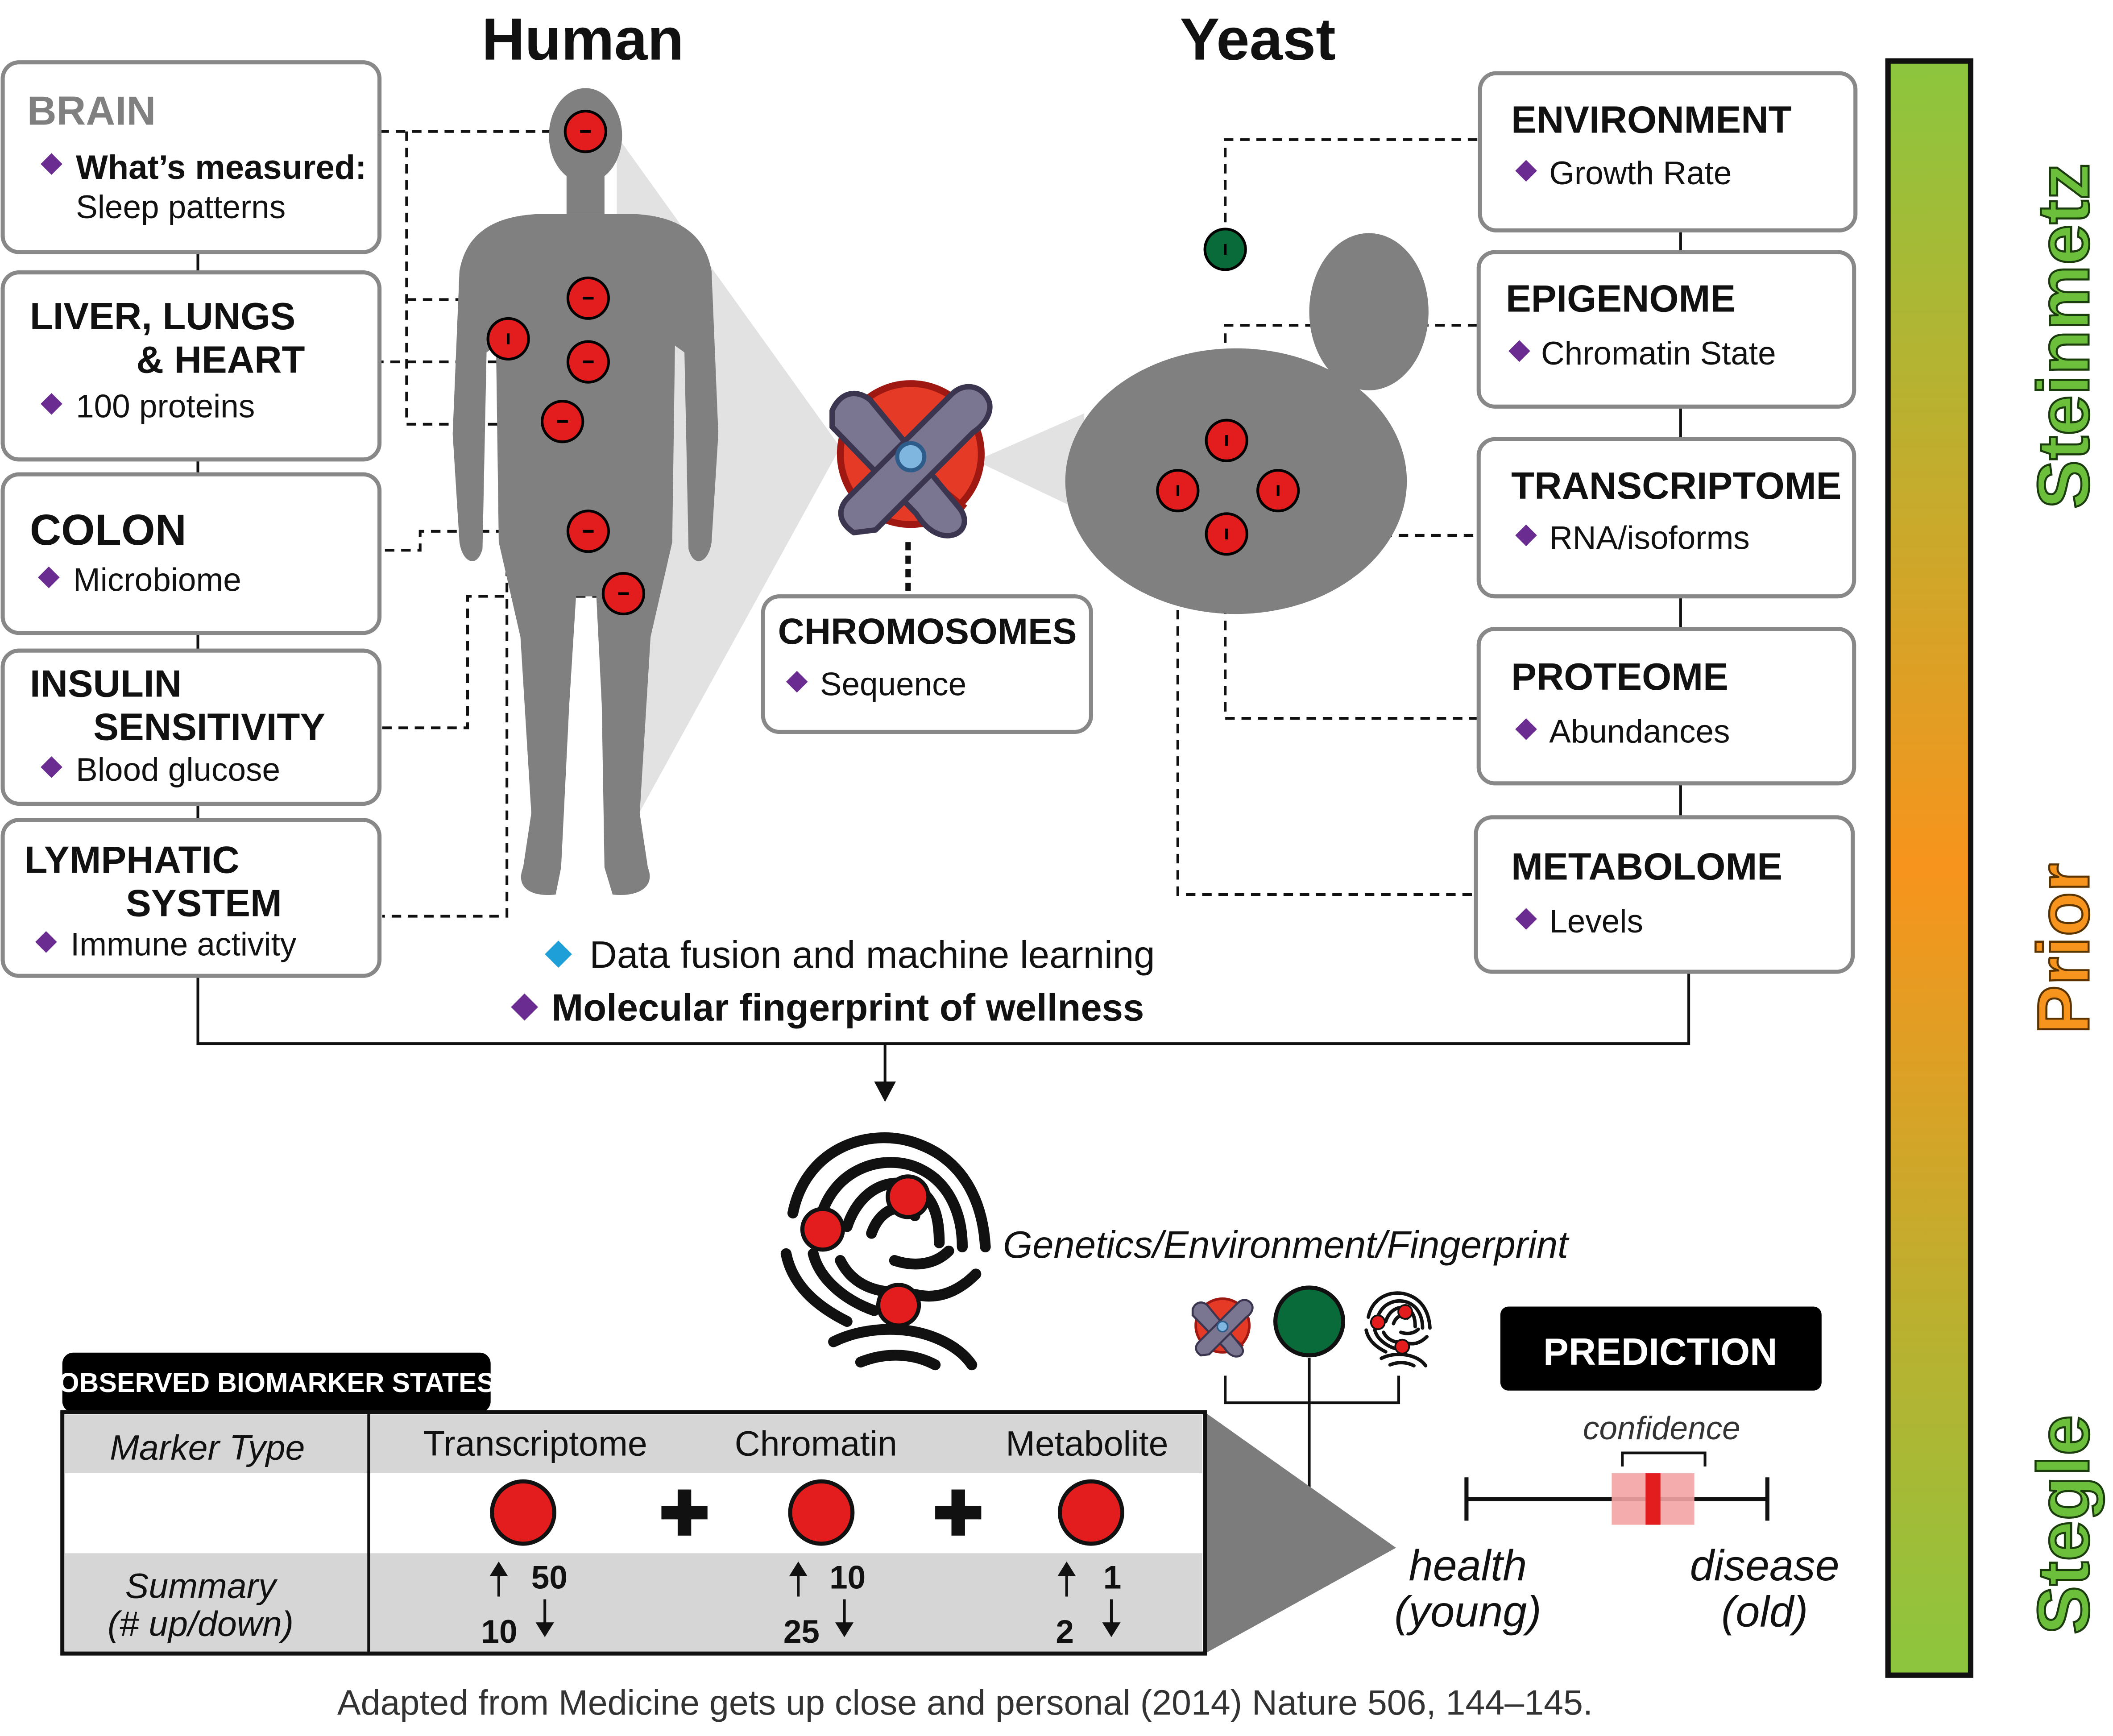 This screenshot has width=2113, height=1736. I want to click on marker-blood, so click(623, 594).